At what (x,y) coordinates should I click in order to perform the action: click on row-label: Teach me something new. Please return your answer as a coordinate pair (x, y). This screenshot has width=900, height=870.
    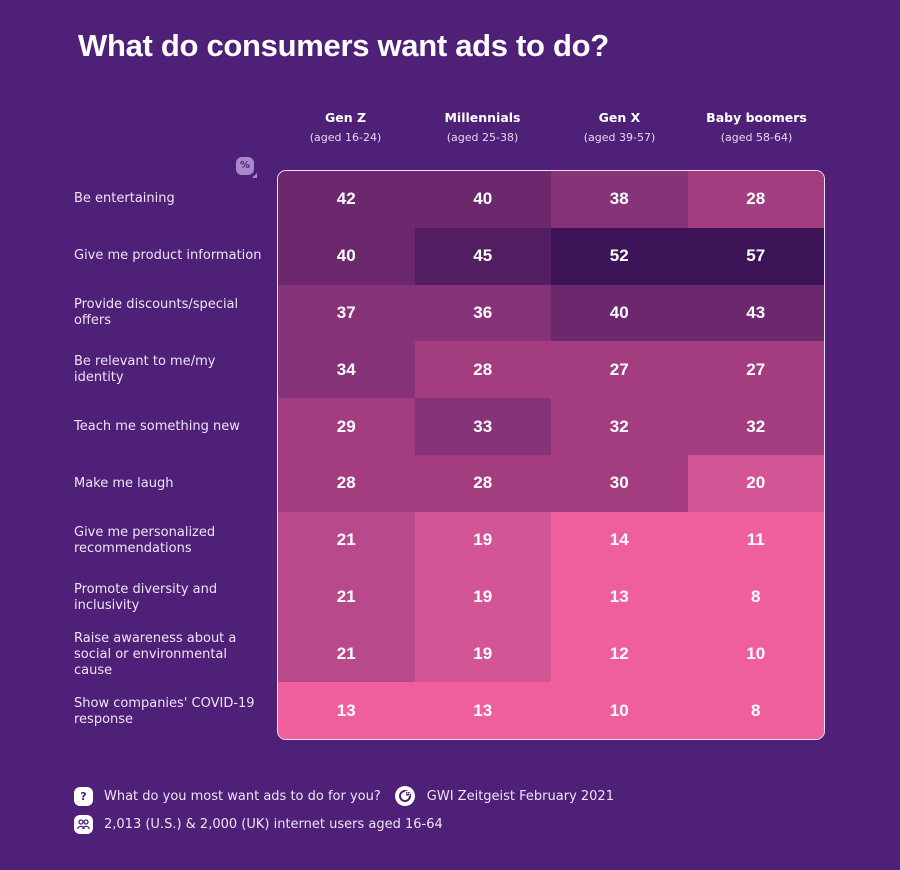
    Looking at the image, I should click on (157, 426).